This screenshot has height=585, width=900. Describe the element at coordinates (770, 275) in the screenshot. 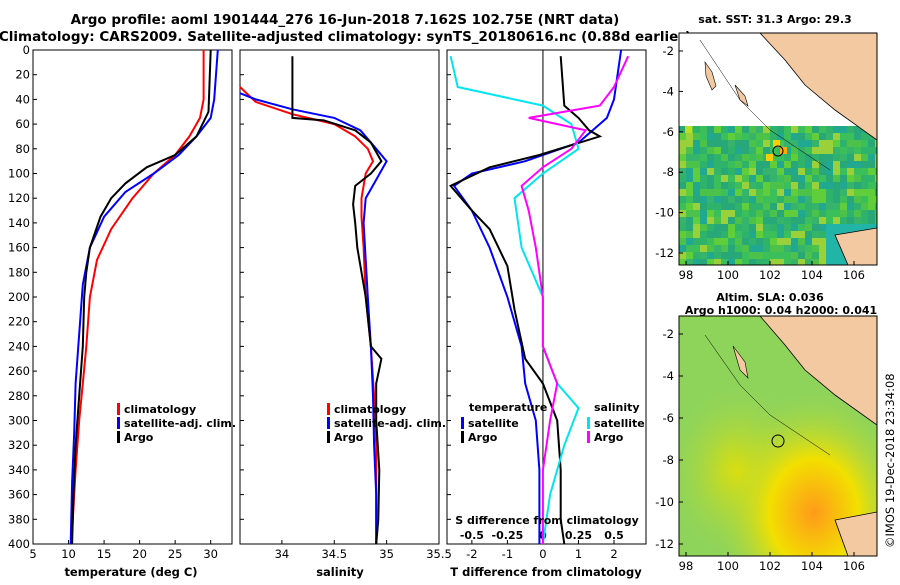

I see `map-x-tick-label: 102` at that location.